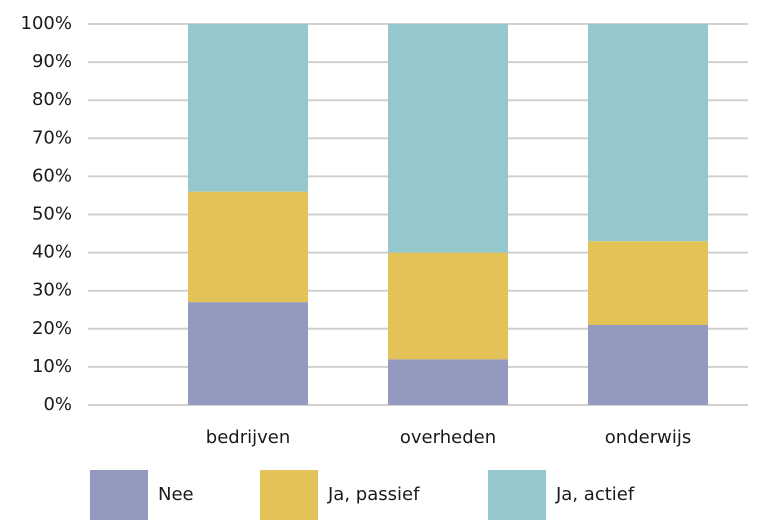  What do you see at coordinates (52, 175) in the screenshot?
I see `y-tick-label: 60%` at bounding box center [52, 175].